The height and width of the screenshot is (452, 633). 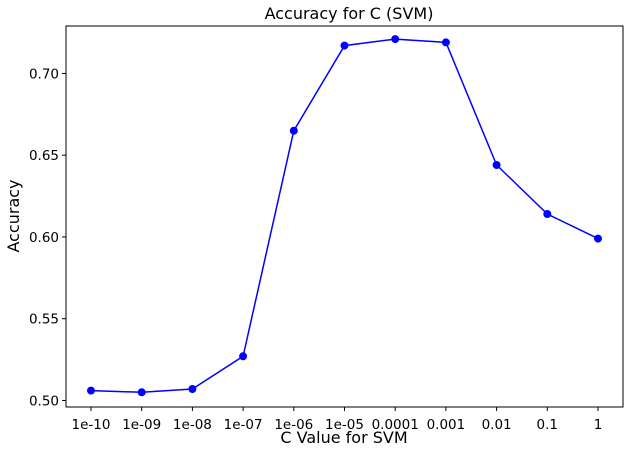 I want to click on y-tick-label: 0.60, so click(x=44, y=238).